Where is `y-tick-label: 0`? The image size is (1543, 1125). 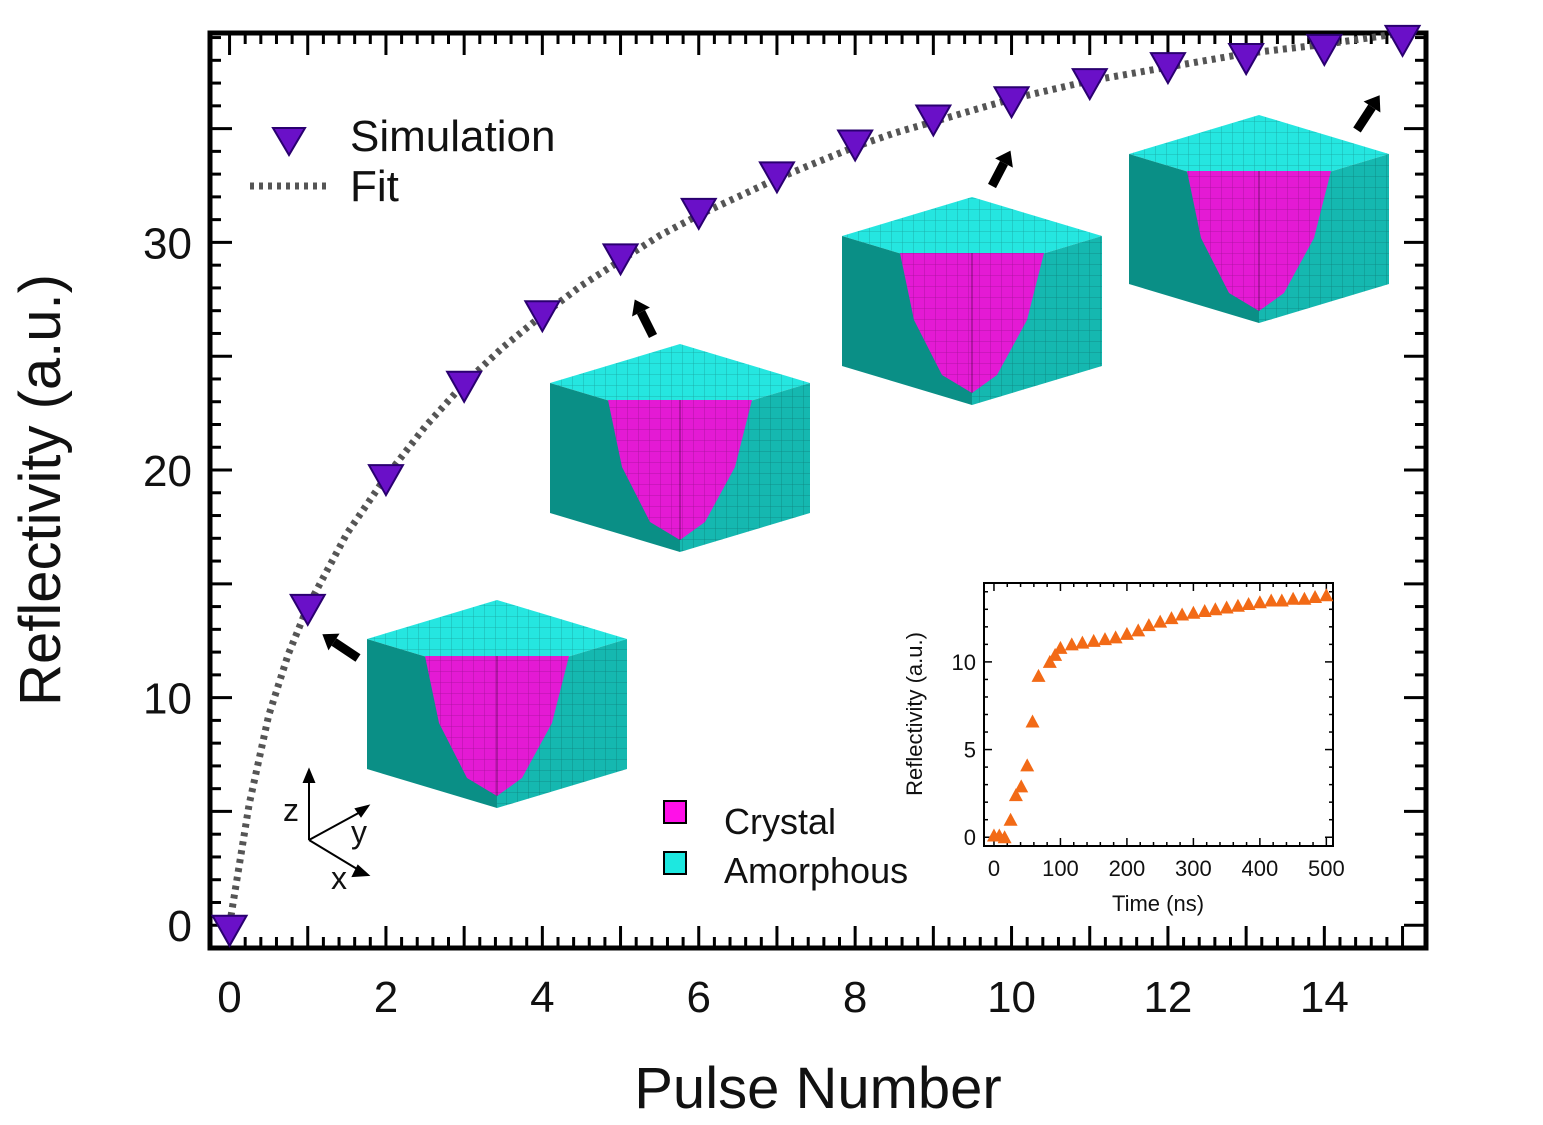
y-tick-label: 0 is located at coordinates (180, 926).